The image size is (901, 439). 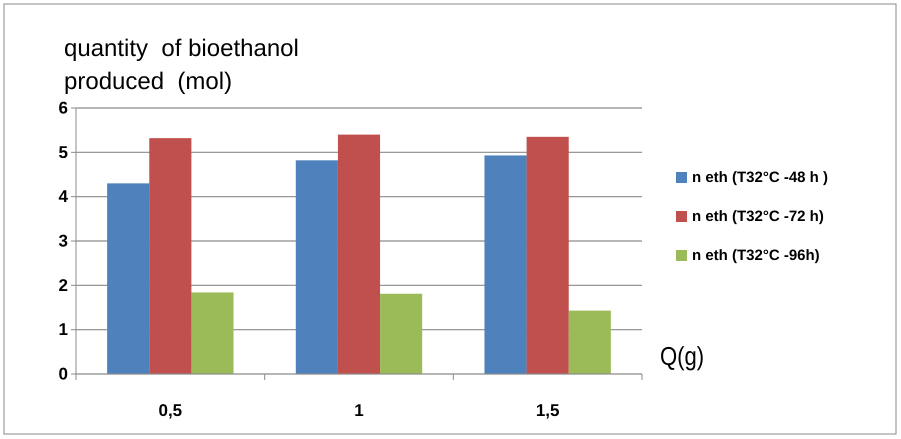 I want to click on y-tick-label: 0, so click(x=63, y=374).